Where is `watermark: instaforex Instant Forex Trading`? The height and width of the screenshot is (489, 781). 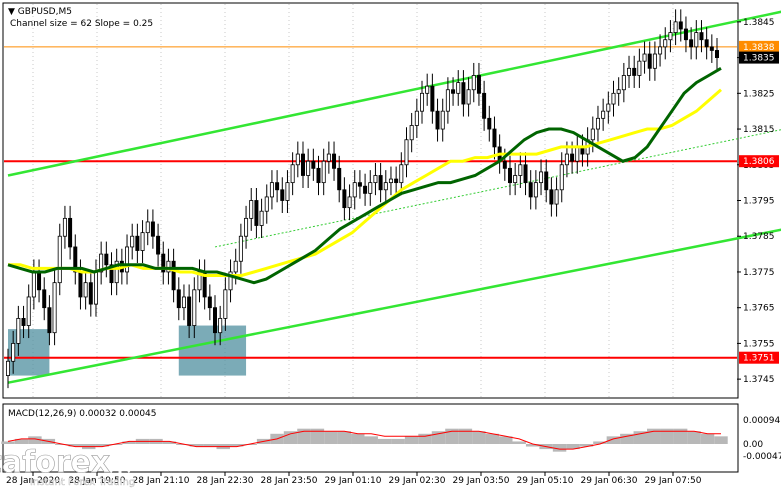
watermark: instaforex Instant Forex Trading is located at coordinates (67, 466).